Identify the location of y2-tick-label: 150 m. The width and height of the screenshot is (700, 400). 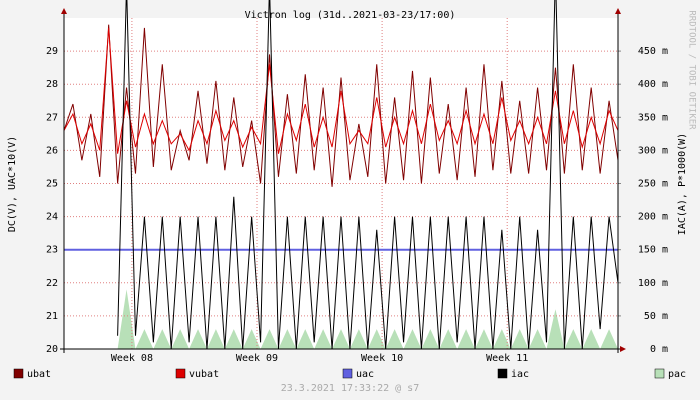
(653, 250).